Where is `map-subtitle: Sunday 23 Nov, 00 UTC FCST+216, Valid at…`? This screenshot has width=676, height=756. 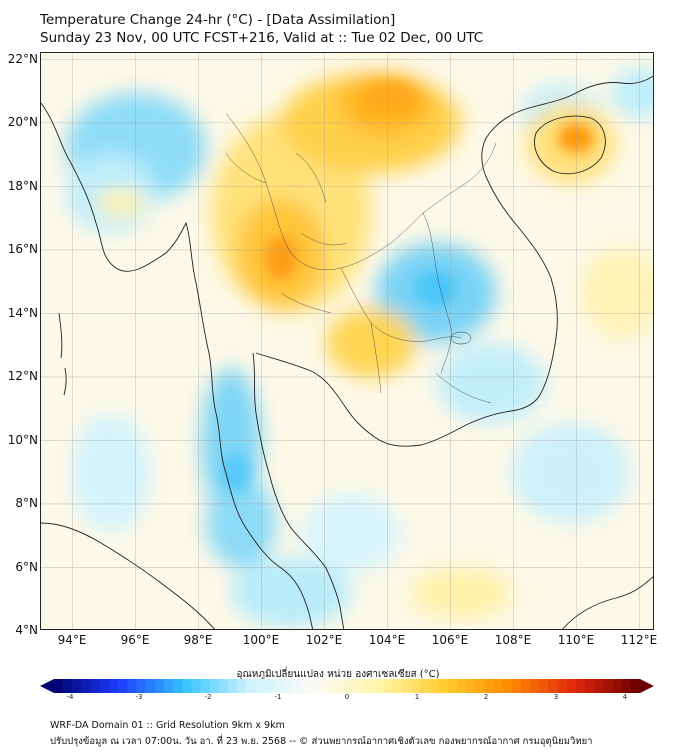 map-subtitle: Sunday 23 Nov, 00 UTC FCST+216, Valid at… is located at coordinates (262, 38).